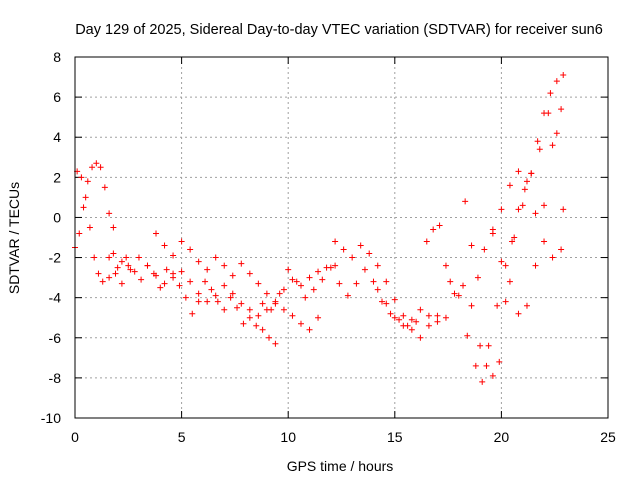 This screenshot has height=480, width=640. What do you see at coordinates (75, 437) in the screenshot?
I see `x-tick-label: 0` at bounding box center [75, 437].